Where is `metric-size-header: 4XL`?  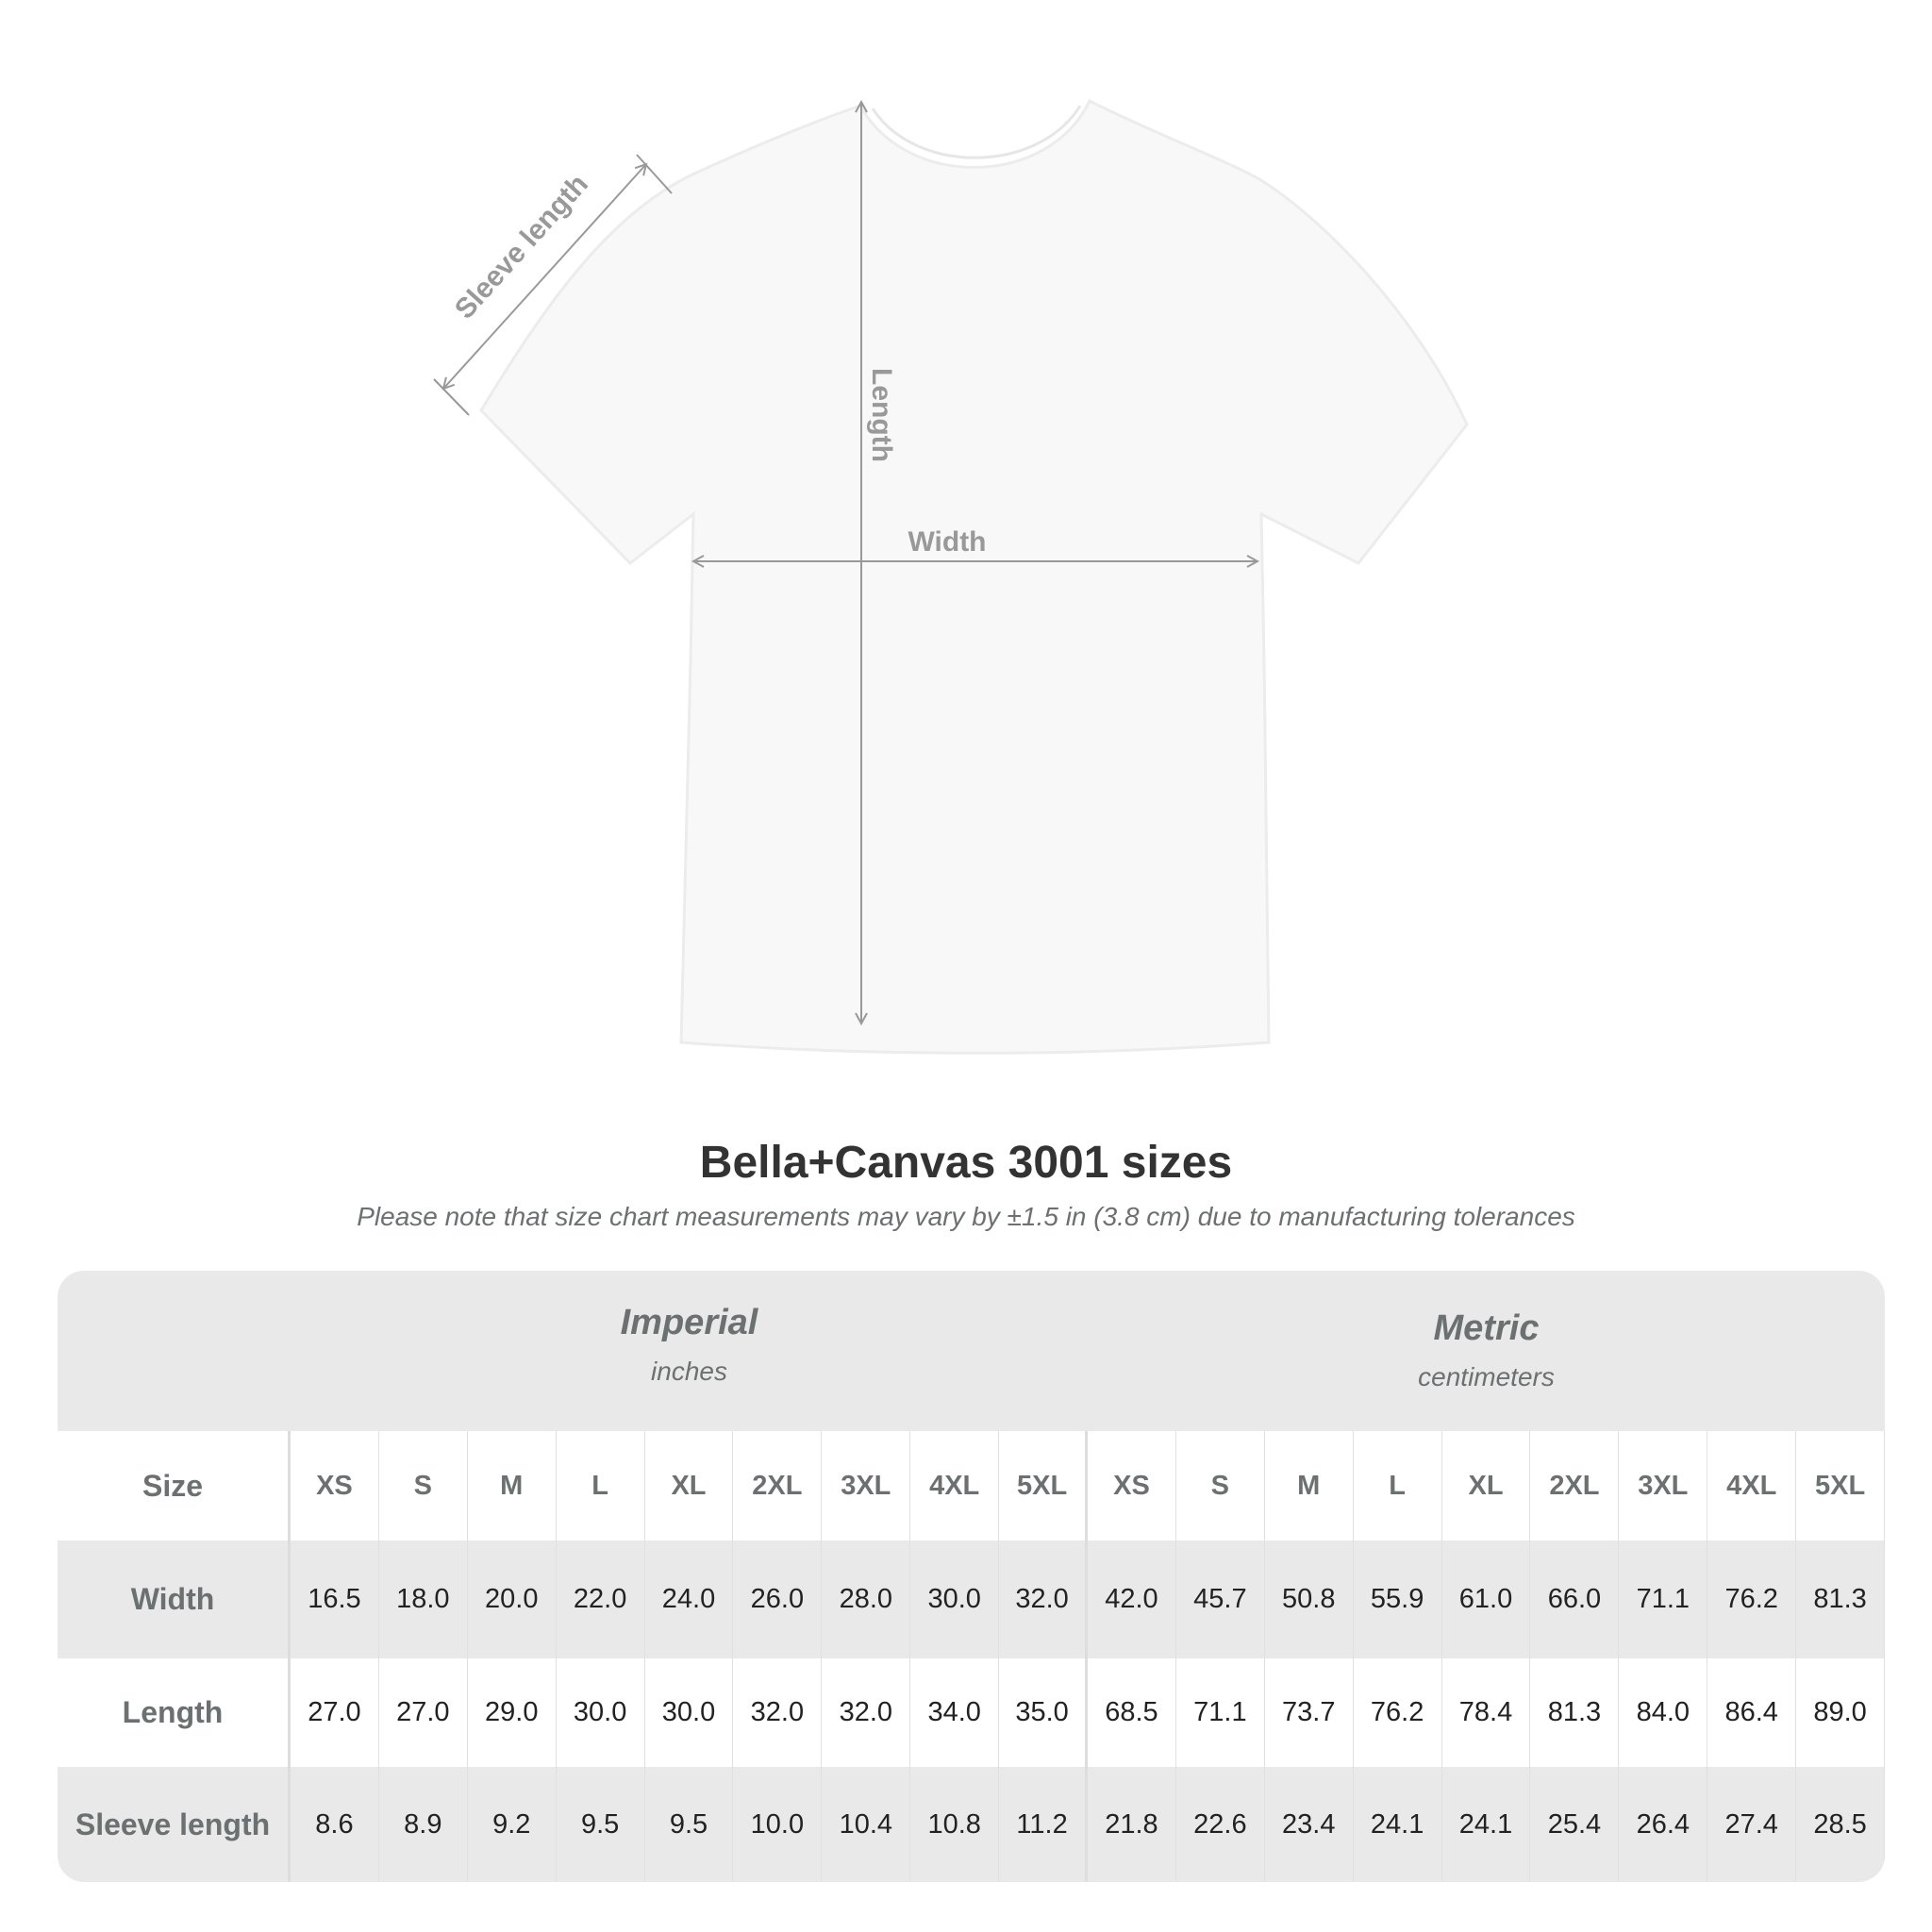
metric-size-header: 4XL is located at coordinates (1752, 1486).